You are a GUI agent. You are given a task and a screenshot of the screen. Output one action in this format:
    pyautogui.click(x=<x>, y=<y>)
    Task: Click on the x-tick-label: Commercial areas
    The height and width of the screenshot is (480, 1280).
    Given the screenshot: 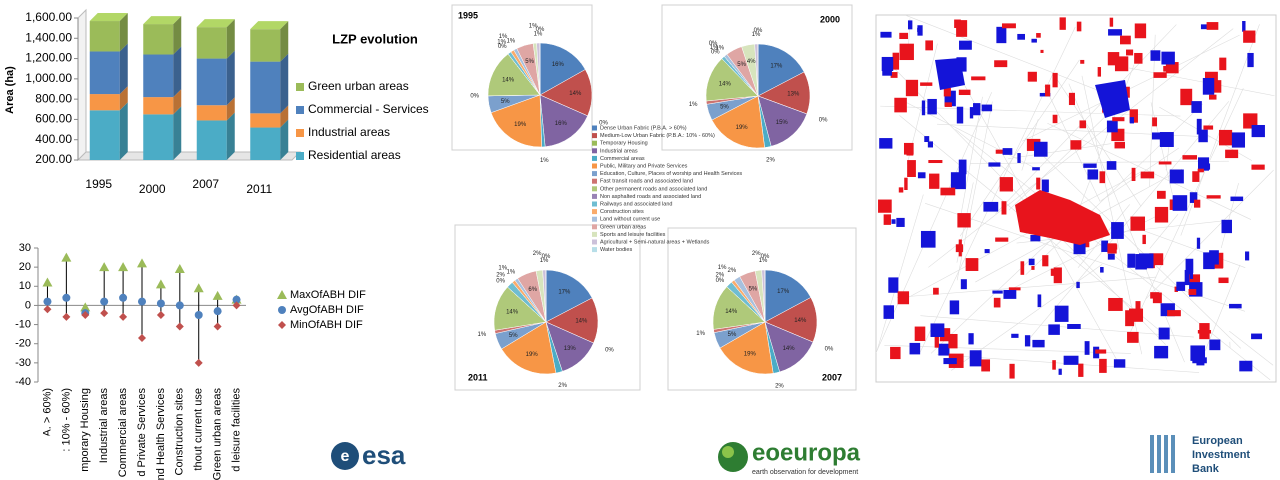 What is the action you would take?
    pyautogui.click(x=123, y=433)
    